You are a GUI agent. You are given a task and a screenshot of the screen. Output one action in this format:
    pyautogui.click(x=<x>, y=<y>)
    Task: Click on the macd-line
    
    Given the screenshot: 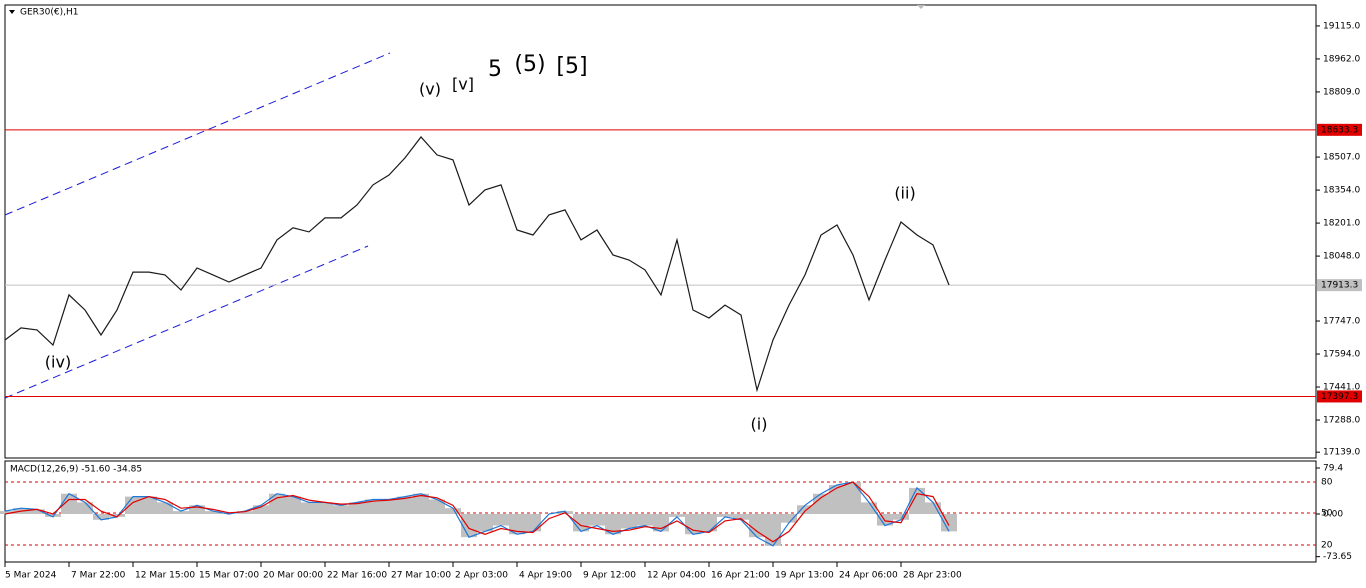 What is the action you would take?
    pyautogui.click(x=477, y=514)
    